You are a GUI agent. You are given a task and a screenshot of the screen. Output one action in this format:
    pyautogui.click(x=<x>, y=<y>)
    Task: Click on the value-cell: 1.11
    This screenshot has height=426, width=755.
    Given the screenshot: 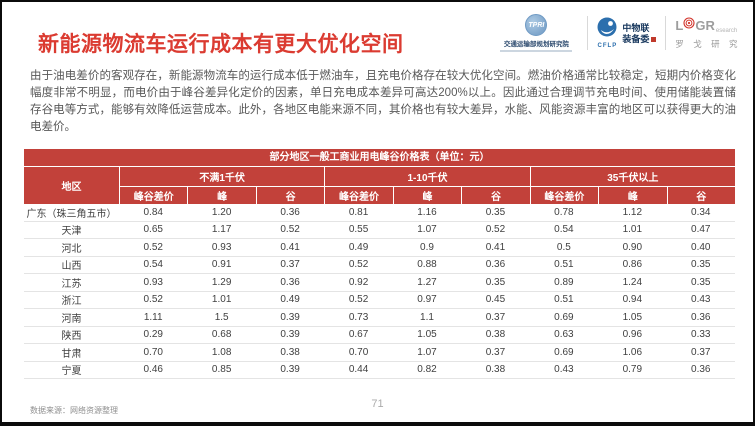 What is the action you would take?
    pyautogui.click(x=153, y=317)
    